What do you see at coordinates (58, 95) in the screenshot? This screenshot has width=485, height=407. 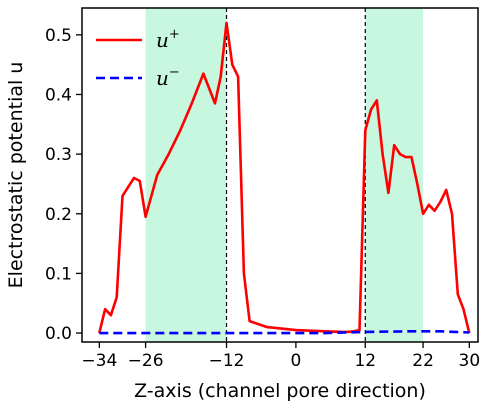 I see `y-tick-label: 0.4` at bounding box center [58, 95].